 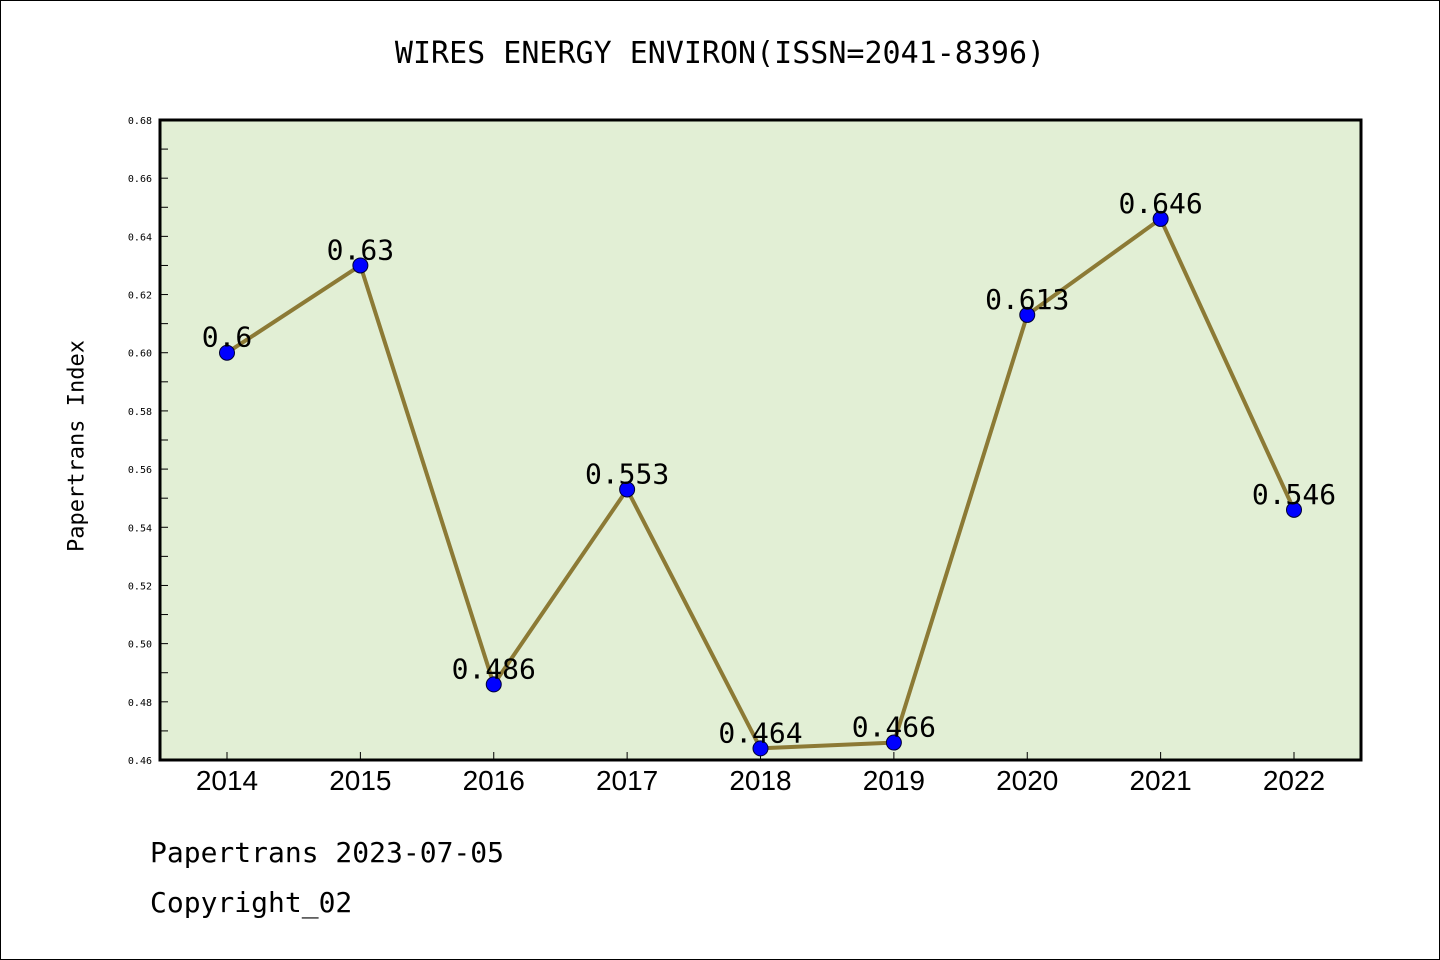 What do you see at coordinates (140, 528) in the screenshot?
I see `y-tick-label: 0.54` at bounding box center [140, 528].